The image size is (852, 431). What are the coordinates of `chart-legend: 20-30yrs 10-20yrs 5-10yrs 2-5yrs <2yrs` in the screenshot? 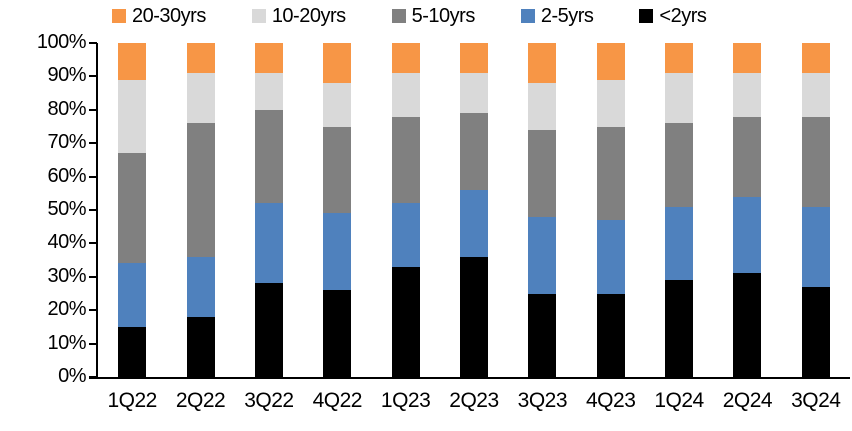 It's located at (409, 16).